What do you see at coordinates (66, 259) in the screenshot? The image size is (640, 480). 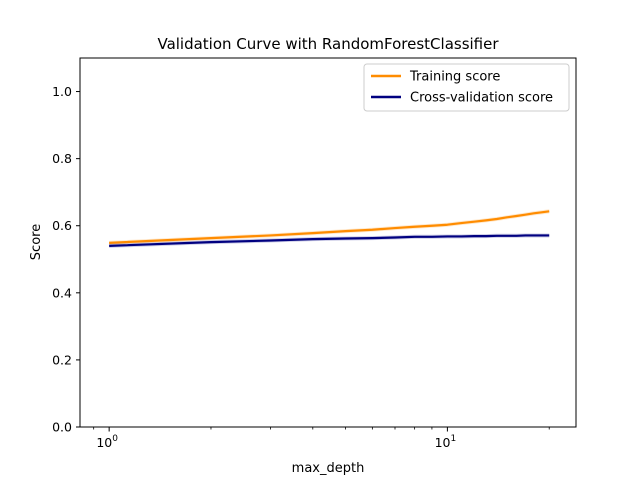 I see `y-axis: 0.0 0.2 0.4 0.6 0.8 1.0` at bounding box center [66, 259].